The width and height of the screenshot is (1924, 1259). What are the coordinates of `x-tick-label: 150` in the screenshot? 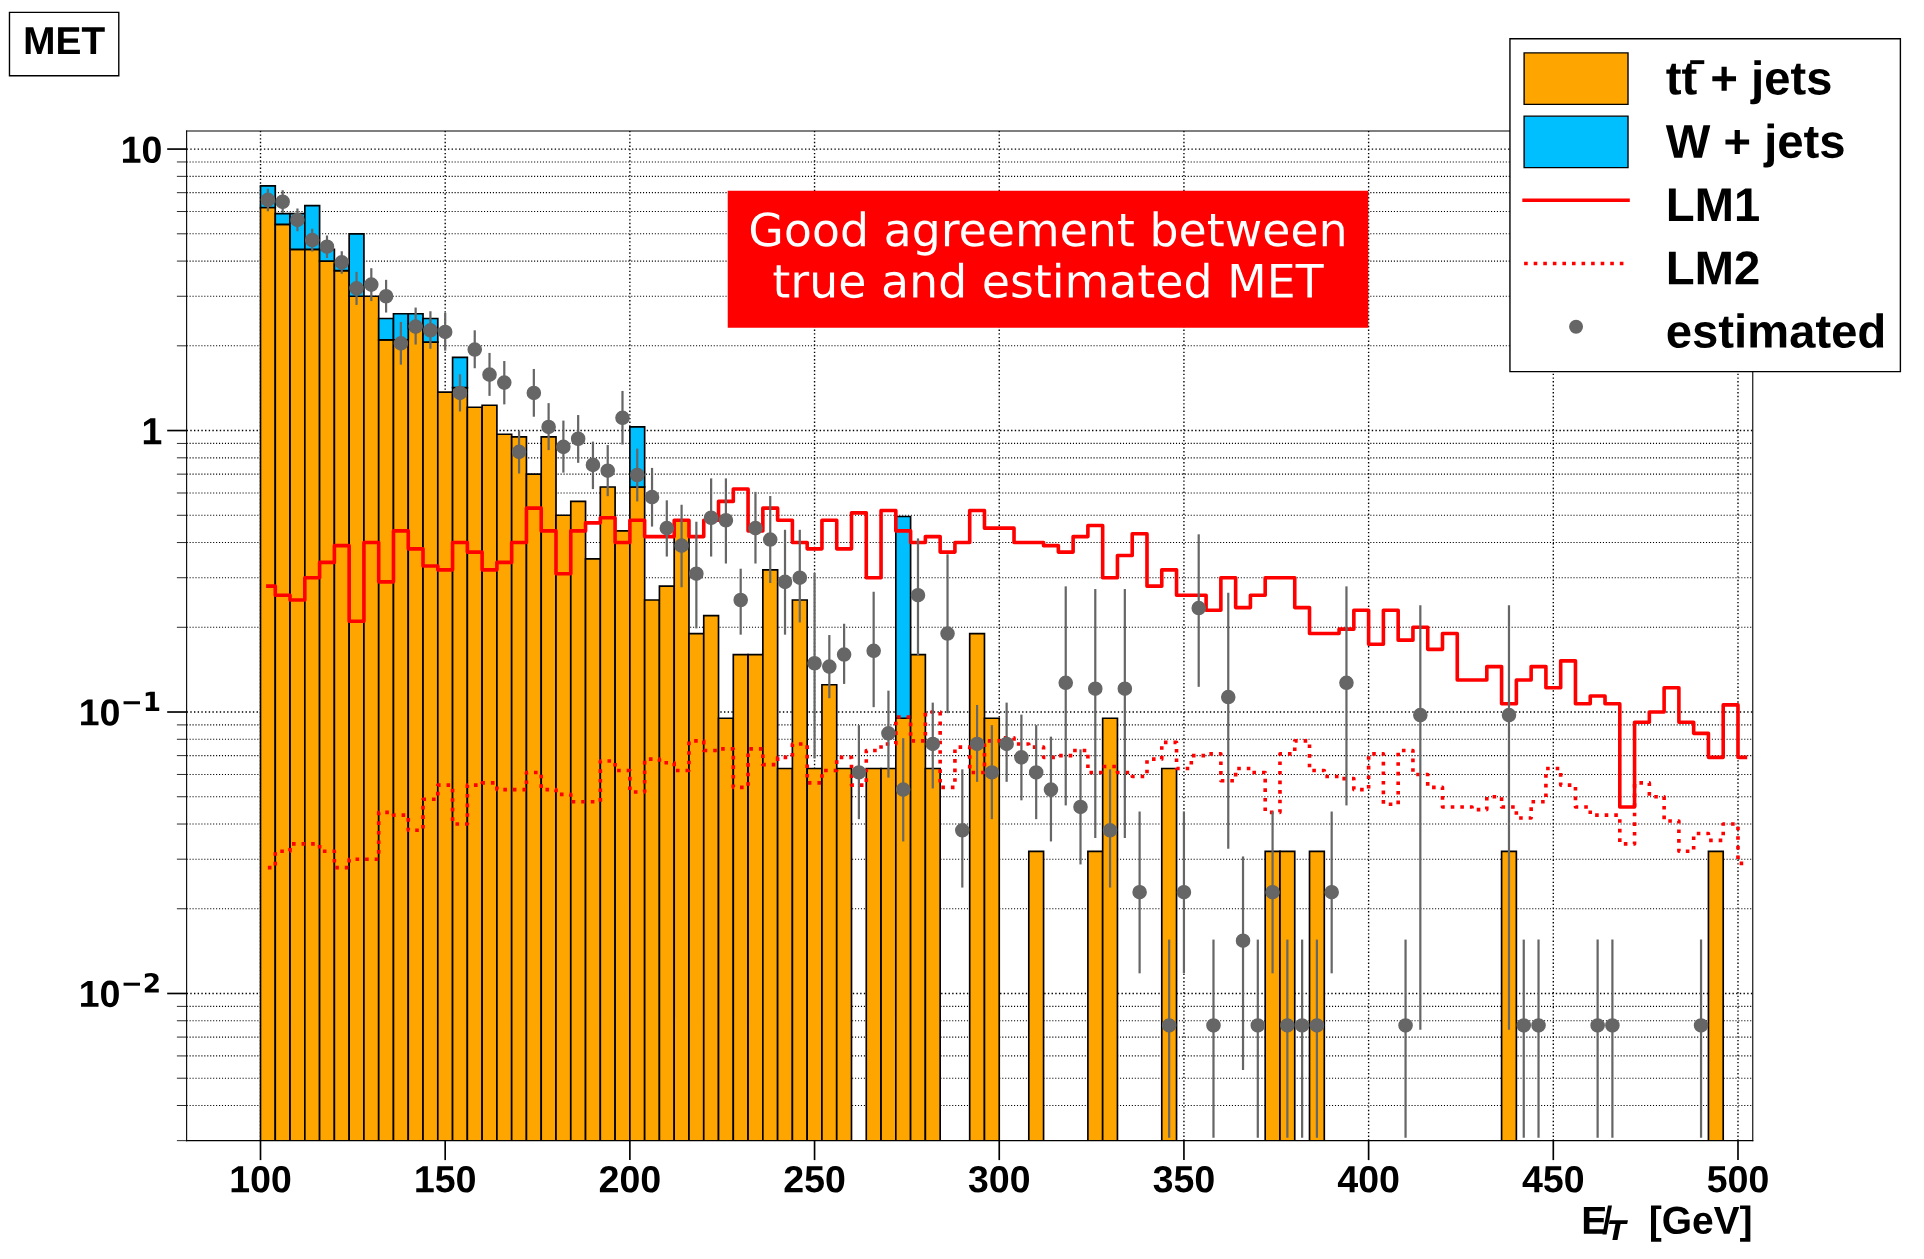 It's located at (445, 1179).